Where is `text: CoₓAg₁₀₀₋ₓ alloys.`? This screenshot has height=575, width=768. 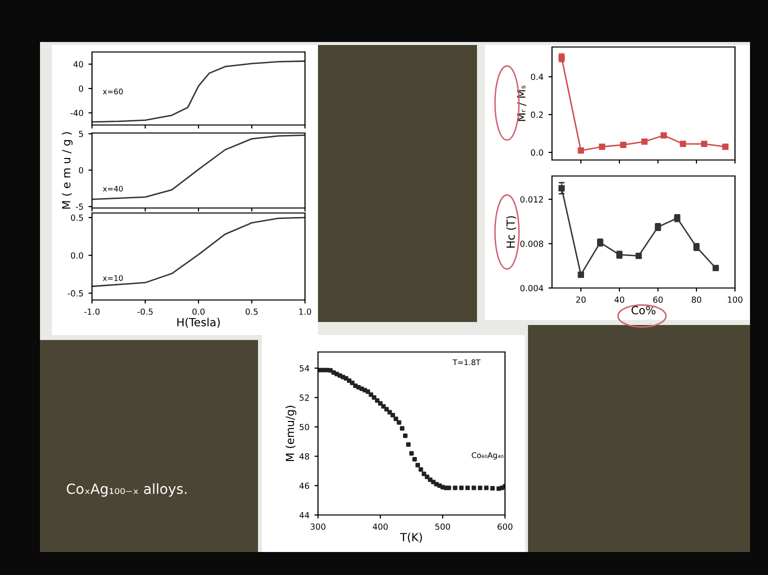
text: CoₓAg₁₀₀₋ₓ alloys. is located at coordinates (126, 490).